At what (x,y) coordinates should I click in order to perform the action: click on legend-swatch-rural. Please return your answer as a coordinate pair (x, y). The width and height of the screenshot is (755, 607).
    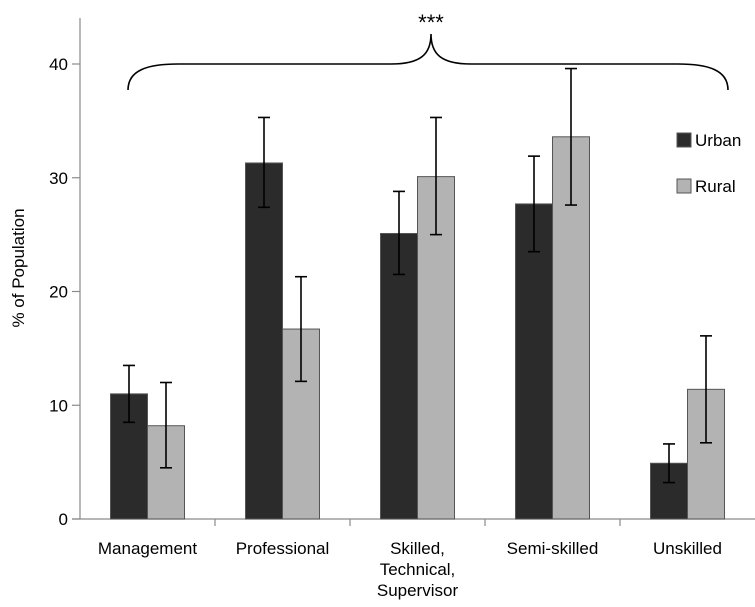
    Looking at the image, I should click on (684, 186).